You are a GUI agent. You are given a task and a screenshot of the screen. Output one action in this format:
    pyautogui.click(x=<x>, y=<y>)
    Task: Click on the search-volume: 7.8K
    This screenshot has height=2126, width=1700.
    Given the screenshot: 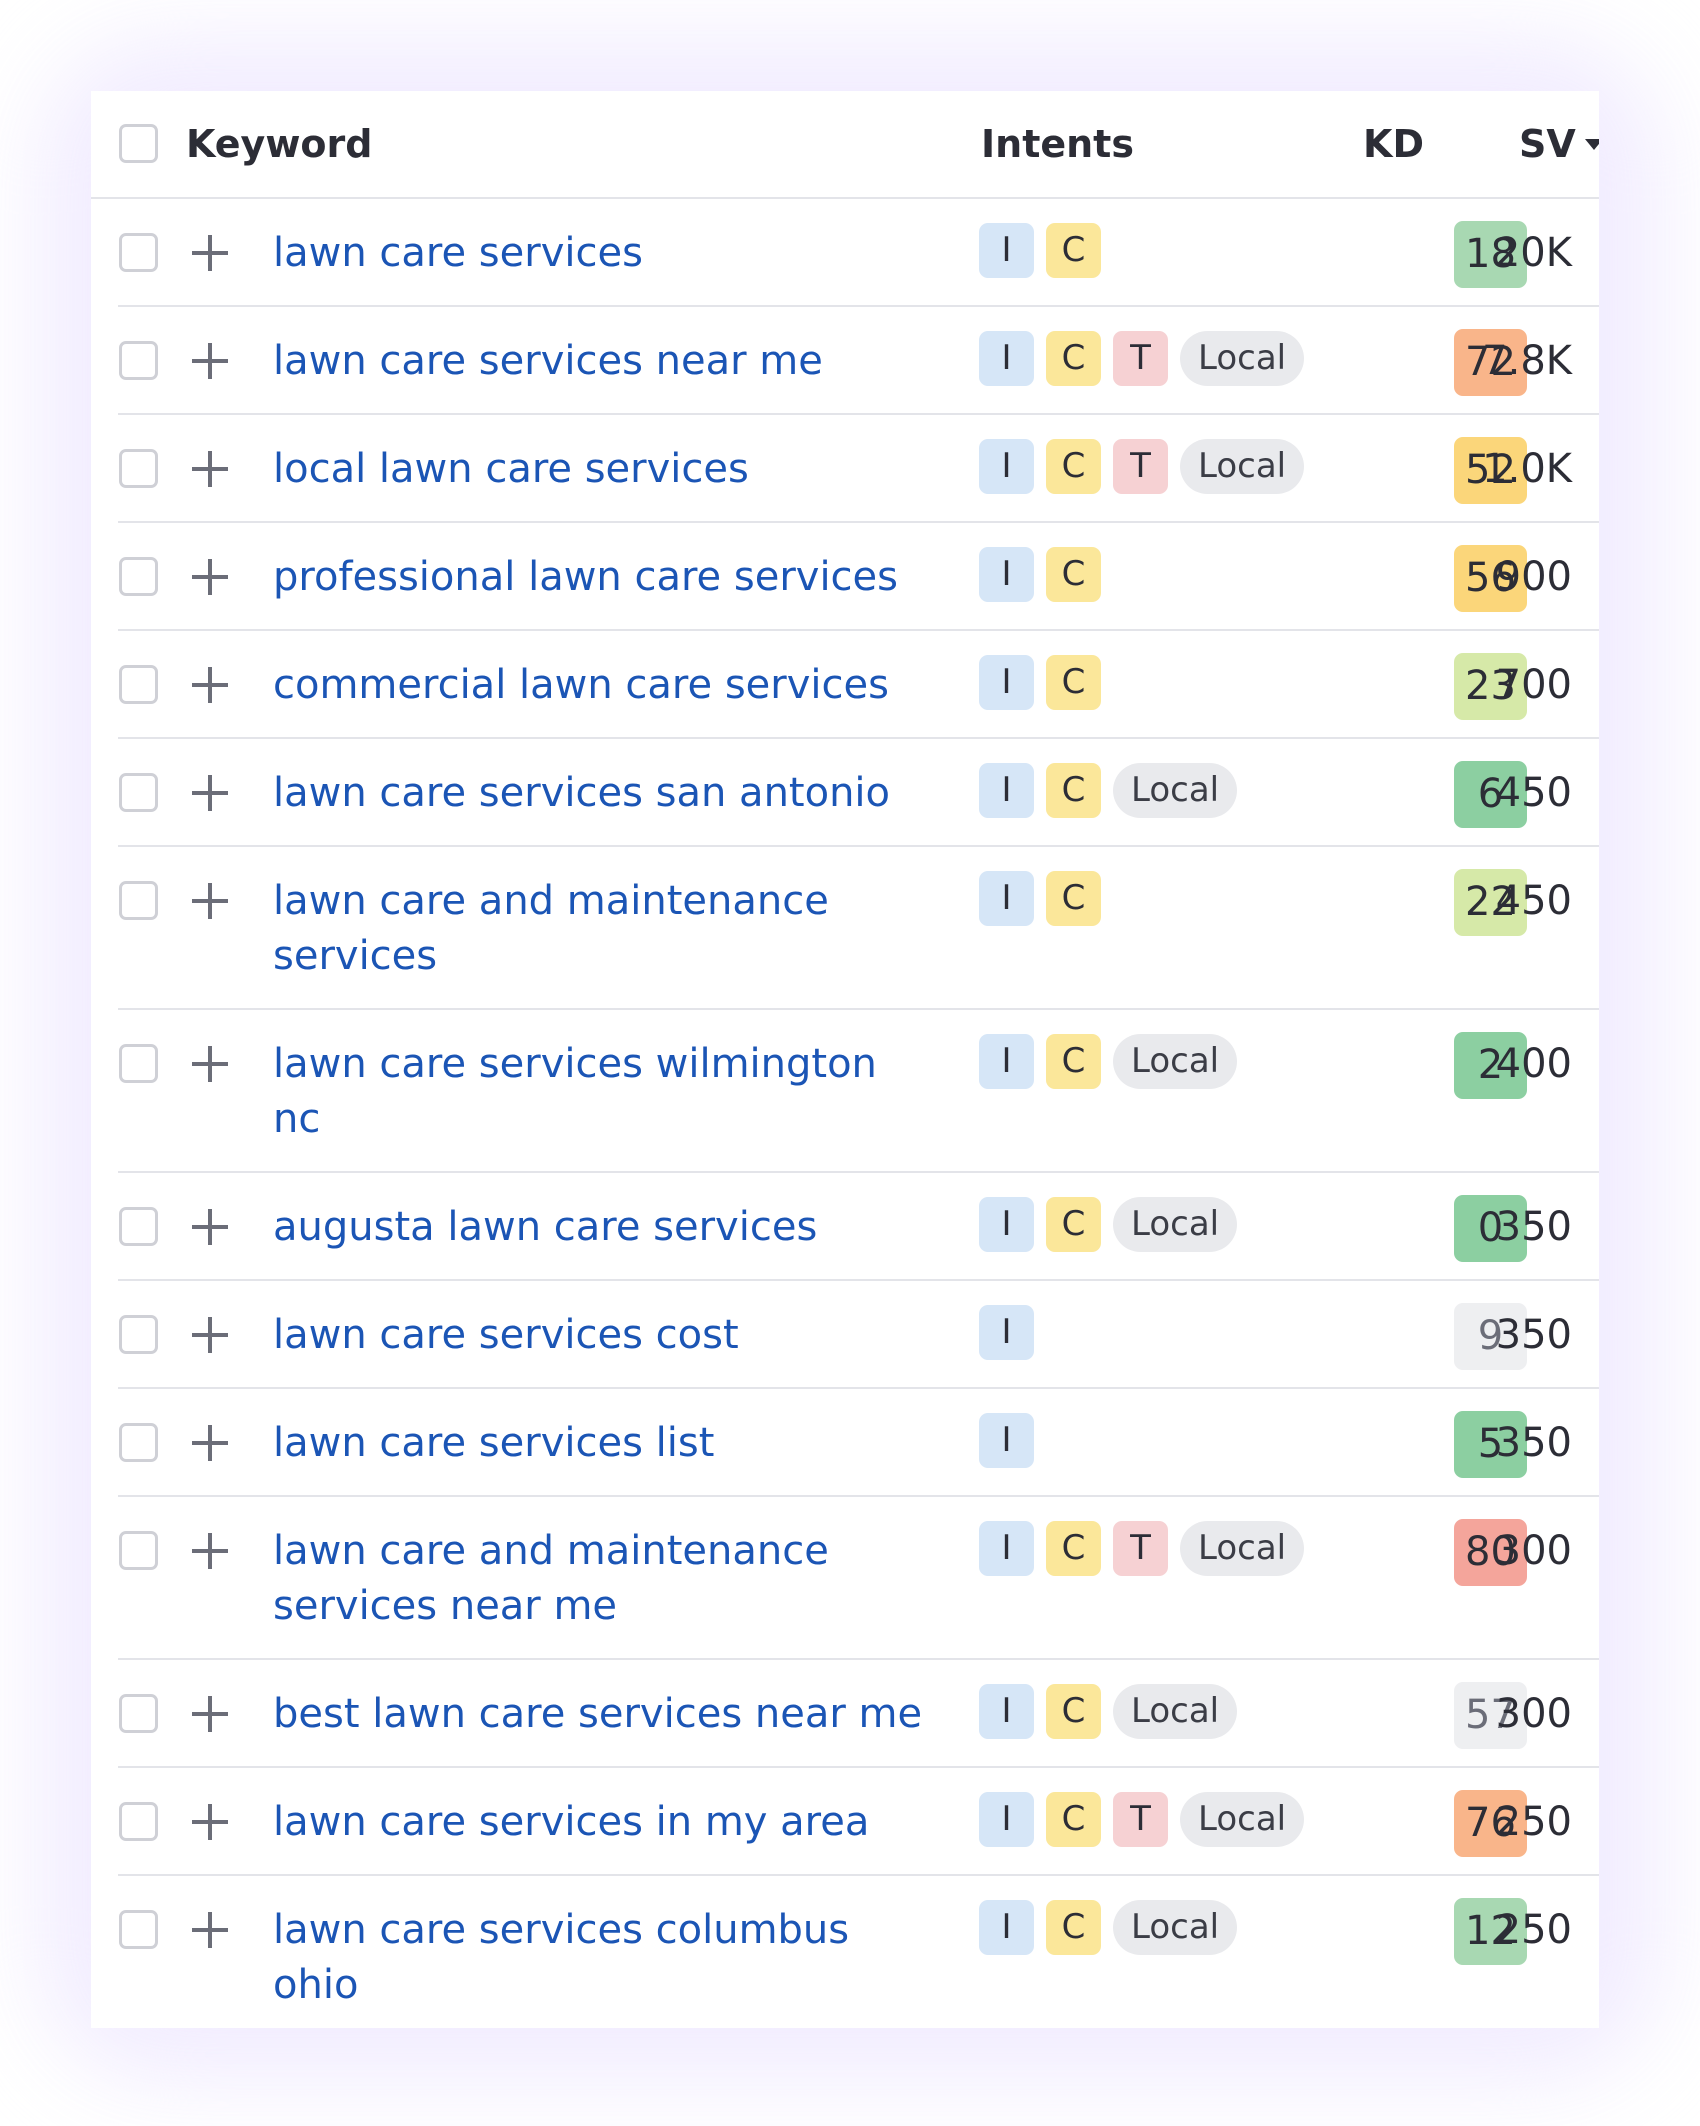 What is the action you would take?
    pyautogui.click(x=1527, y=361)
    